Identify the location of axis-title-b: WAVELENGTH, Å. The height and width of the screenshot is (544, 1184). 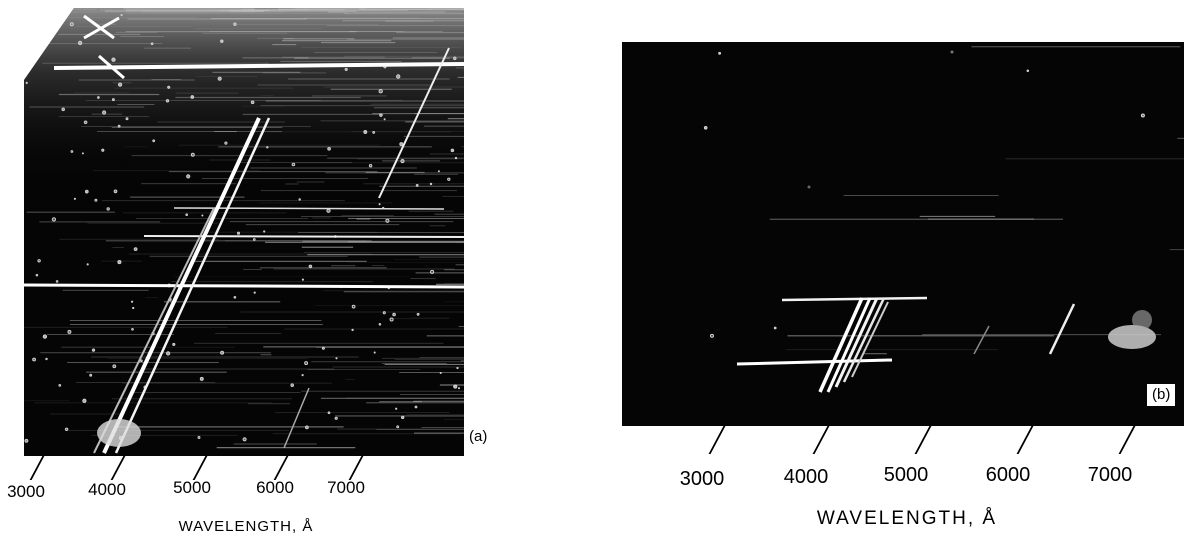
(907, 518).